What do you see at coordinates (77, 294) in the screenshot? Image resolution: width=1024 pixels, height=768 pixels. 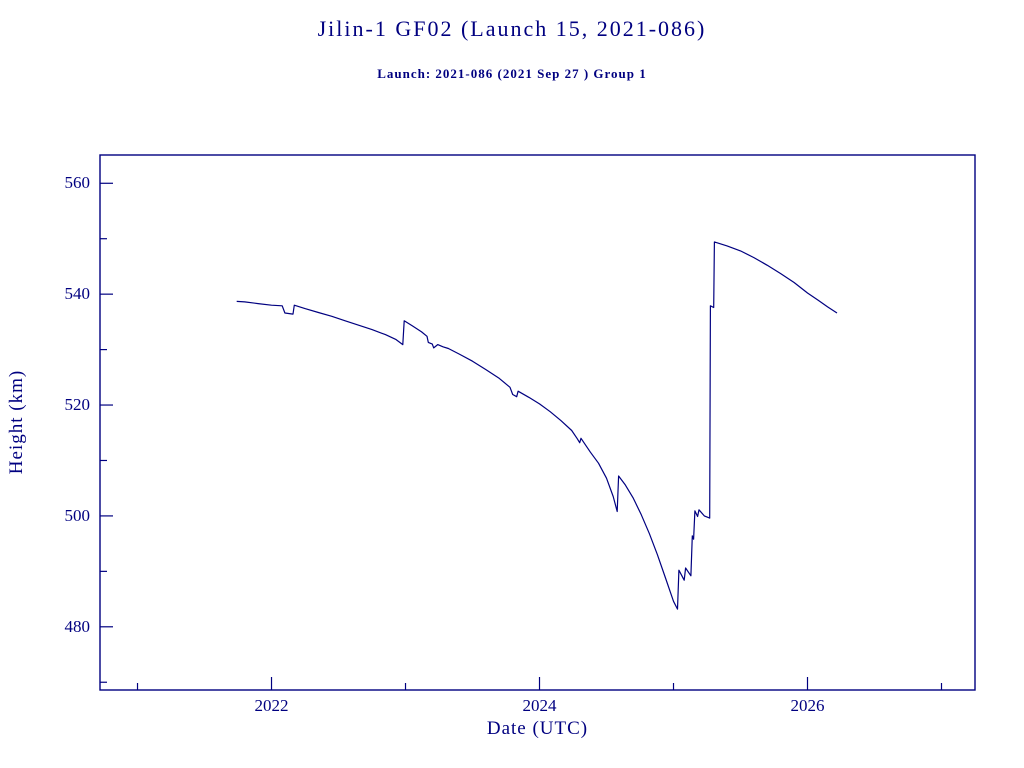 I see `y-tick-label: 540` at bounding box center [77, 294].